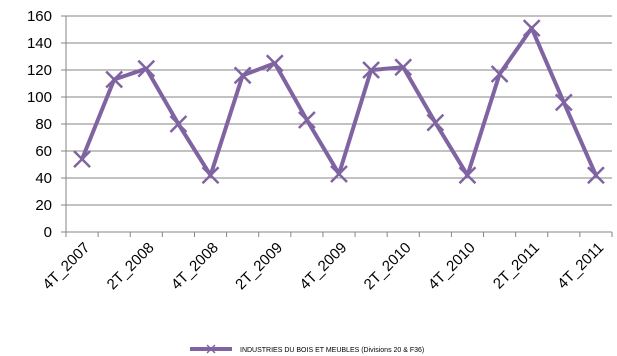 The height and width of the screenshot is (356, 617). I want to click on y-tick-label: 40, so click(43, 178).